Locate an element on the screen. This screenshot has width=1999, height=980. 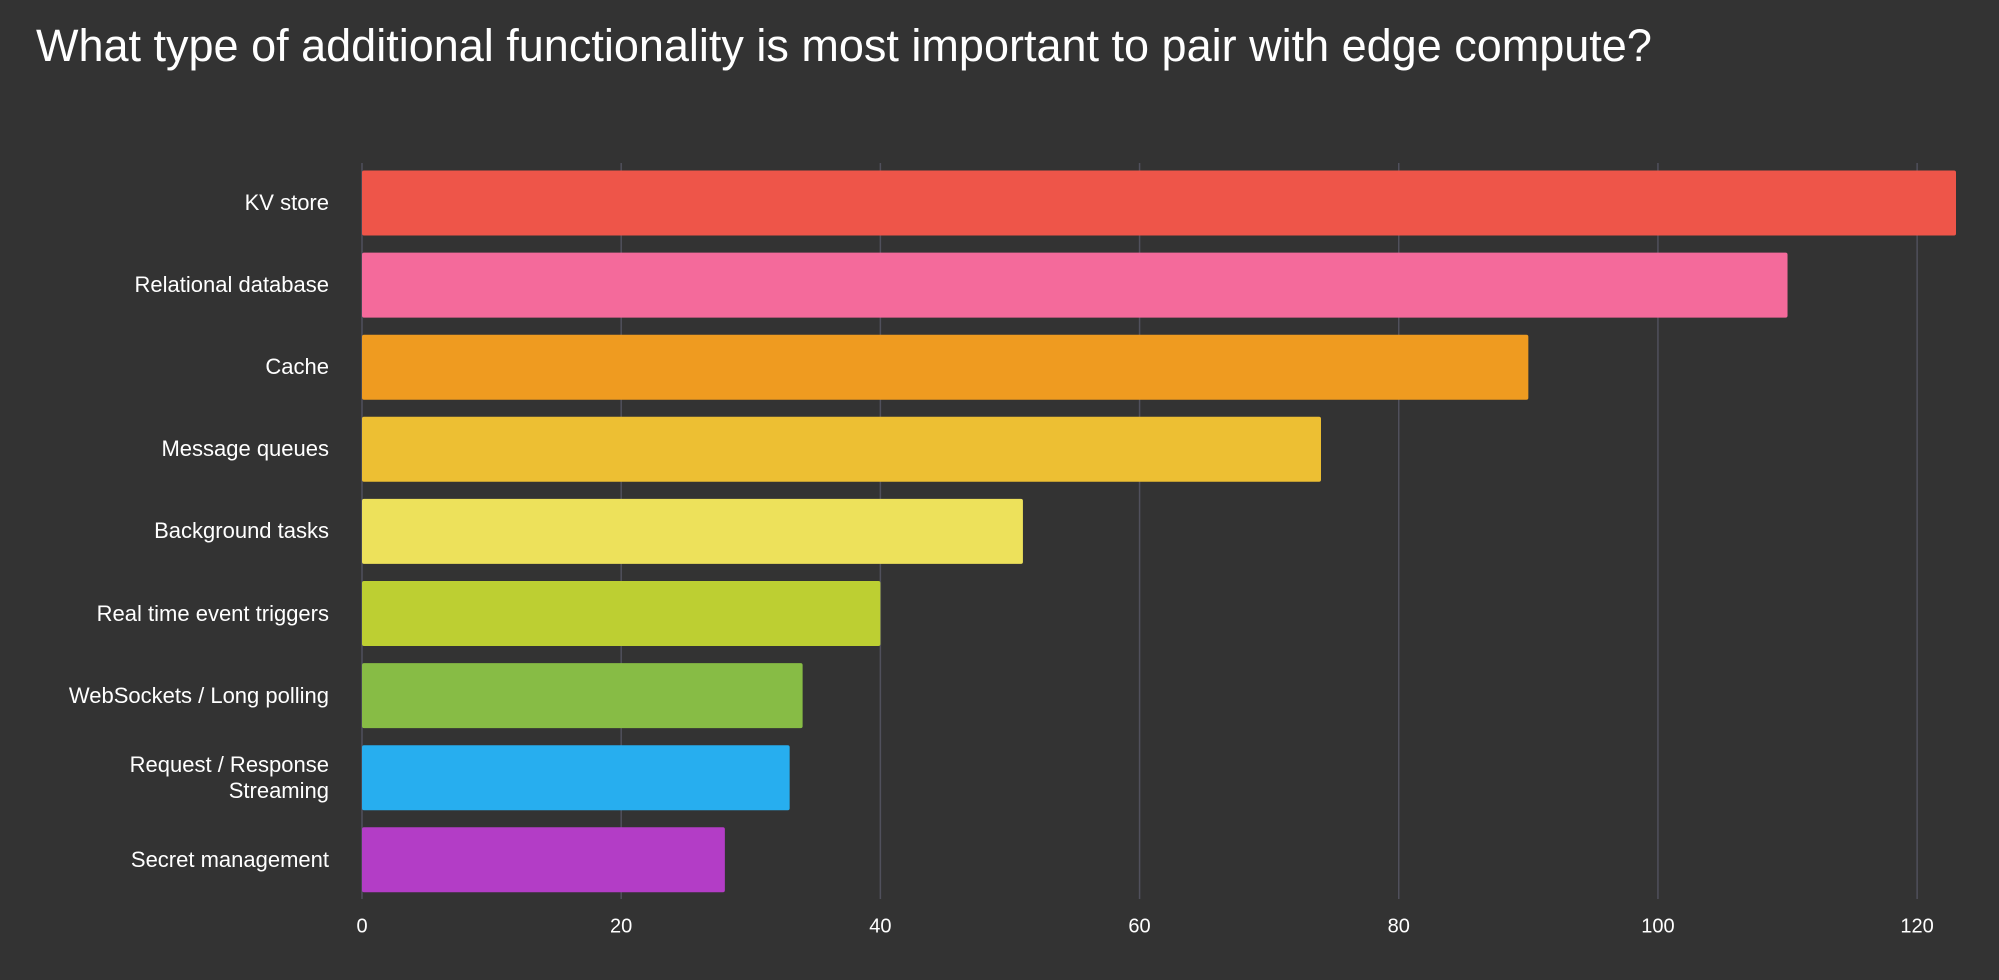
y-tick-label: Secret management is located at coordinates (229, 859).